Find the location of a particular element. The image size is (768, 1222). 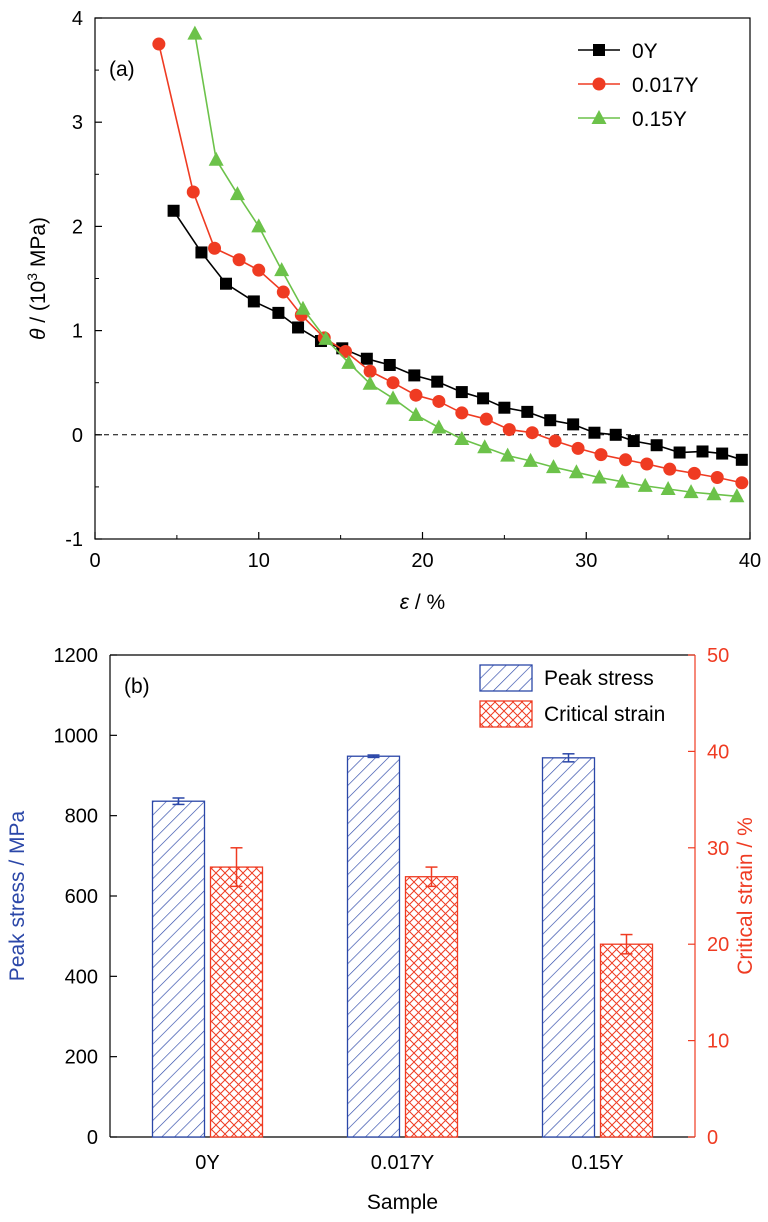

left-y-tick-label: 600 is located at coordinates (81, 897).